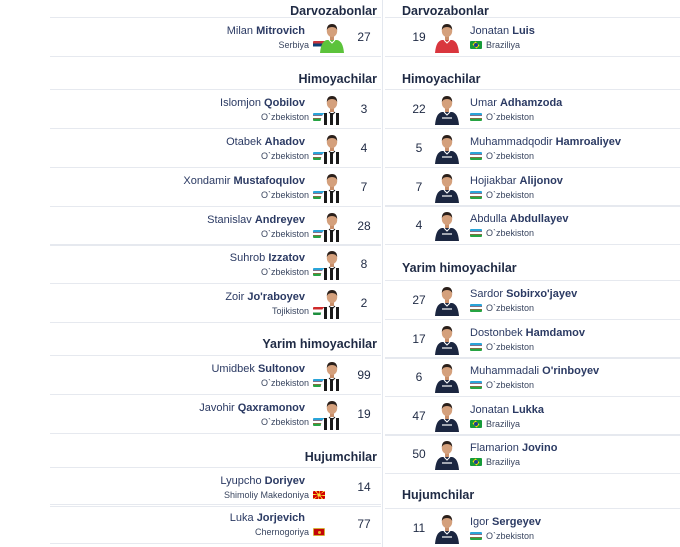 The height and width of the screenshot is (547, 680). I want to click on rs-flag-icon, so click(319, 45).